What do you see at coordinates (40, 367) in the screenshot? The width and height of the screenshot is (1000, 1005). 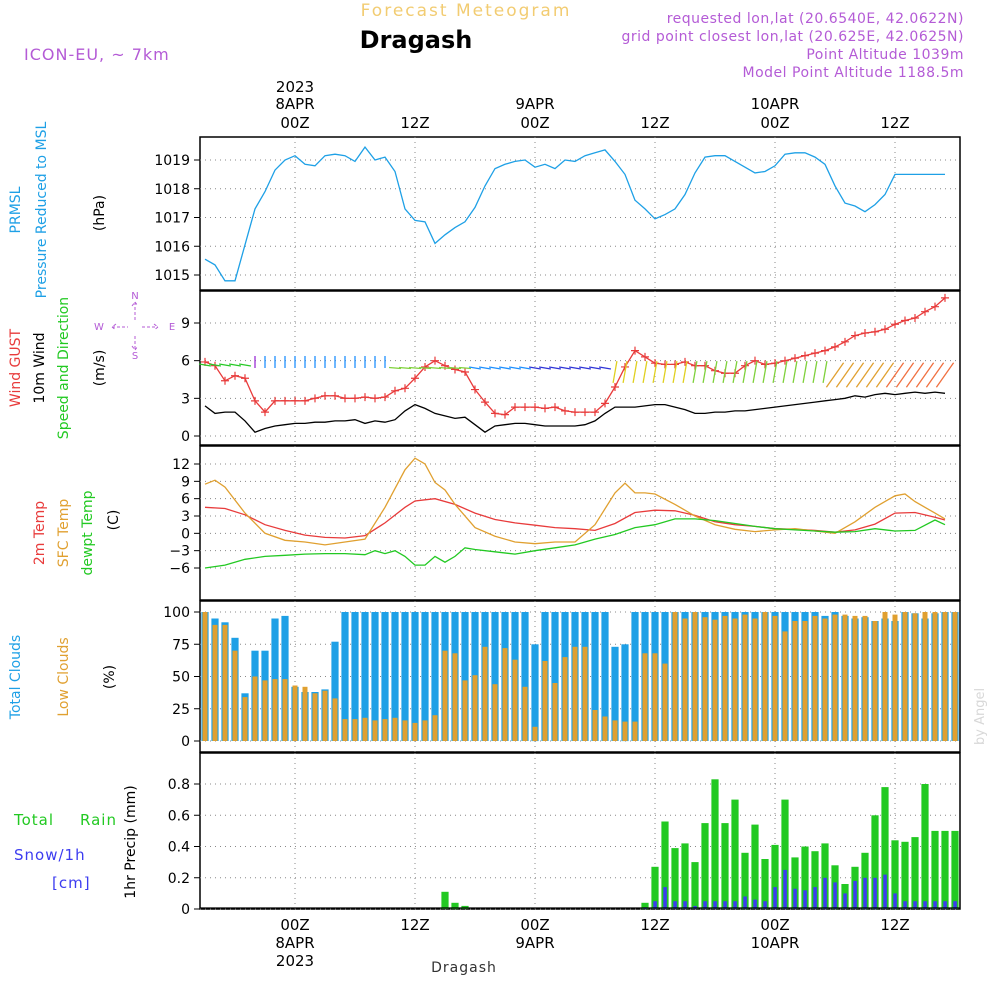 I see `panel-label: 10m Wind` at bounding box center [40, 367].